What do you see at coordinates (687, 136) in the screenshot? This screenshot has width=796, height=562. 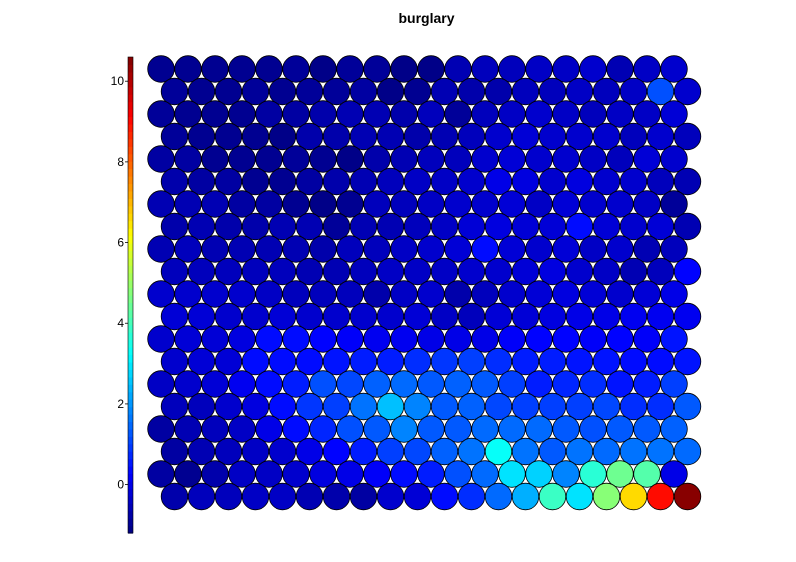 I see `heatmap-cell-r3-c19` at bounding box center [687, 136].